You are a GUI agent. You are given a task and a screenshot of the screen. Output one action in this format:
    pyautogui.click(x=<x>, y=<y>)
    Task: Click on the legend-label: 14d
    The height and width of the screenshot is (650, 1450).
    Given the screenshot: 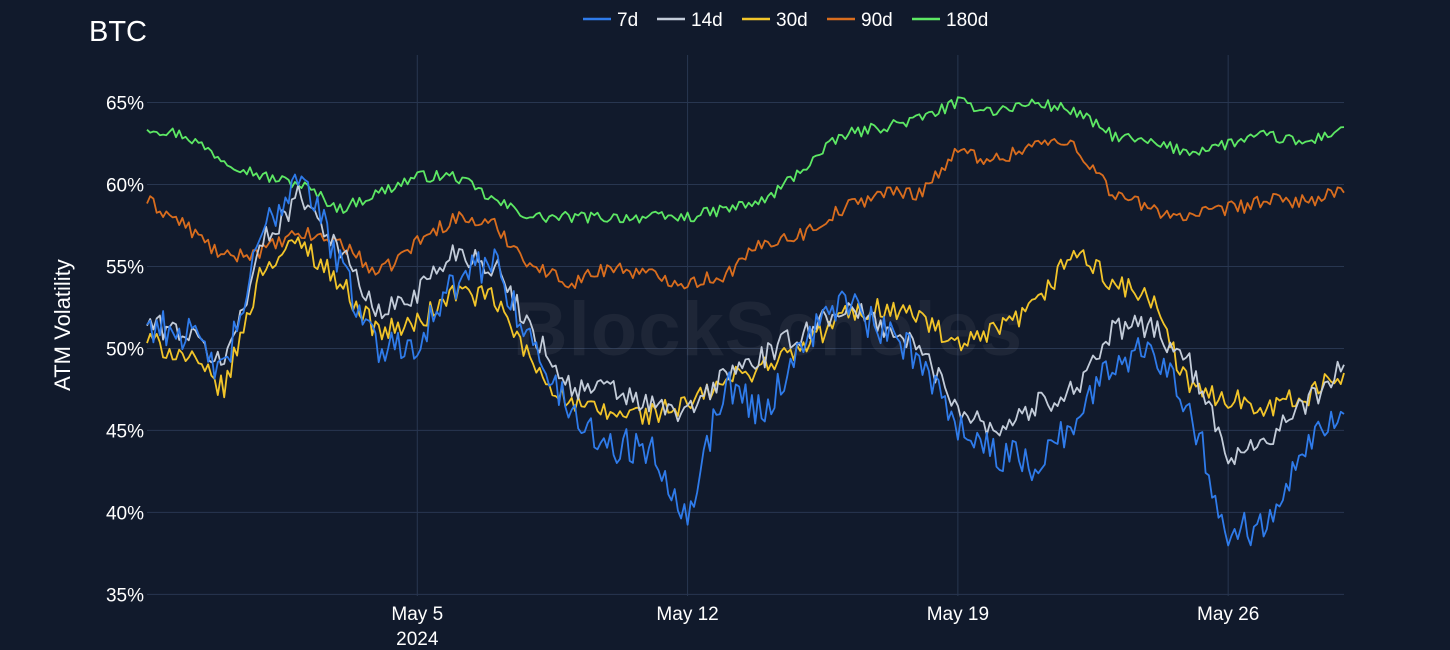 What is the action you would take?
    pyautogui.click(x=707, y=20)
    